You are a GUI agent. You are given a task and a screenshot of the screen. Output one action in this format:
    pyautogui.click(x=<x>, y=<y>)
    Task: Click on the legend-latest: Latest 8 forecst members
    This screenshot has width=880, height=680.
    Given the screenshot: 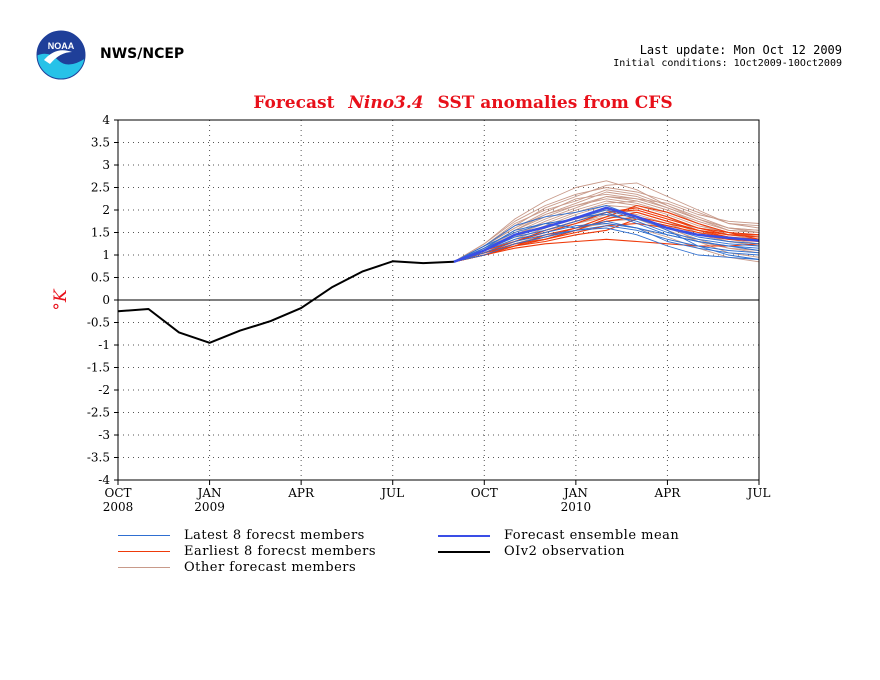 What is the action you would take?
    pyautogui.click(x=241, y=535)
    